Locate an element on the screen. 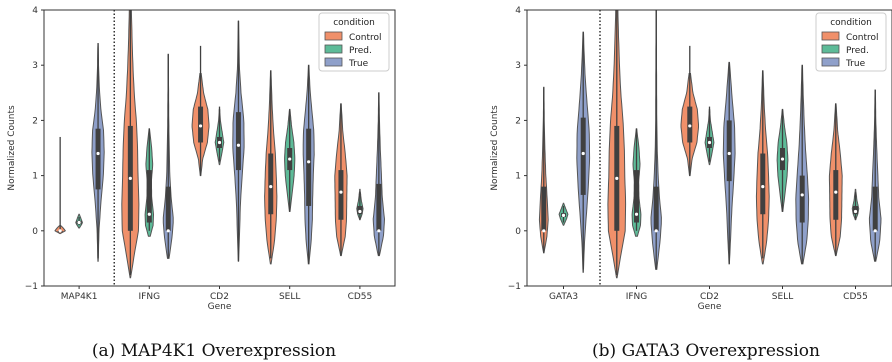  caption: (a) MAP4K1 Overexpression is located at coordinates (214, 351).